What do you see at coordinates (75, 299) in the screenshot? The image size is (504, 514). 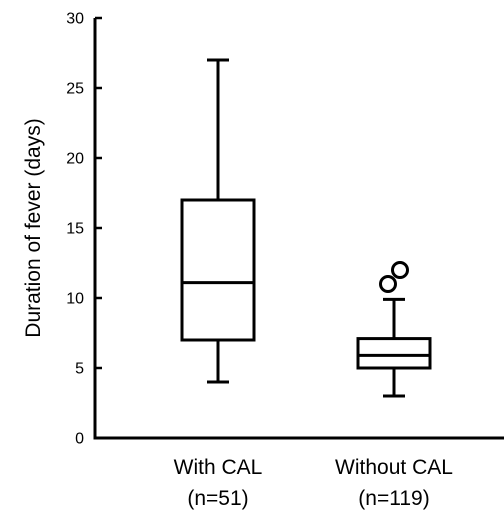 I see `y-tick-label: 10` at bounding box center [75, 299].